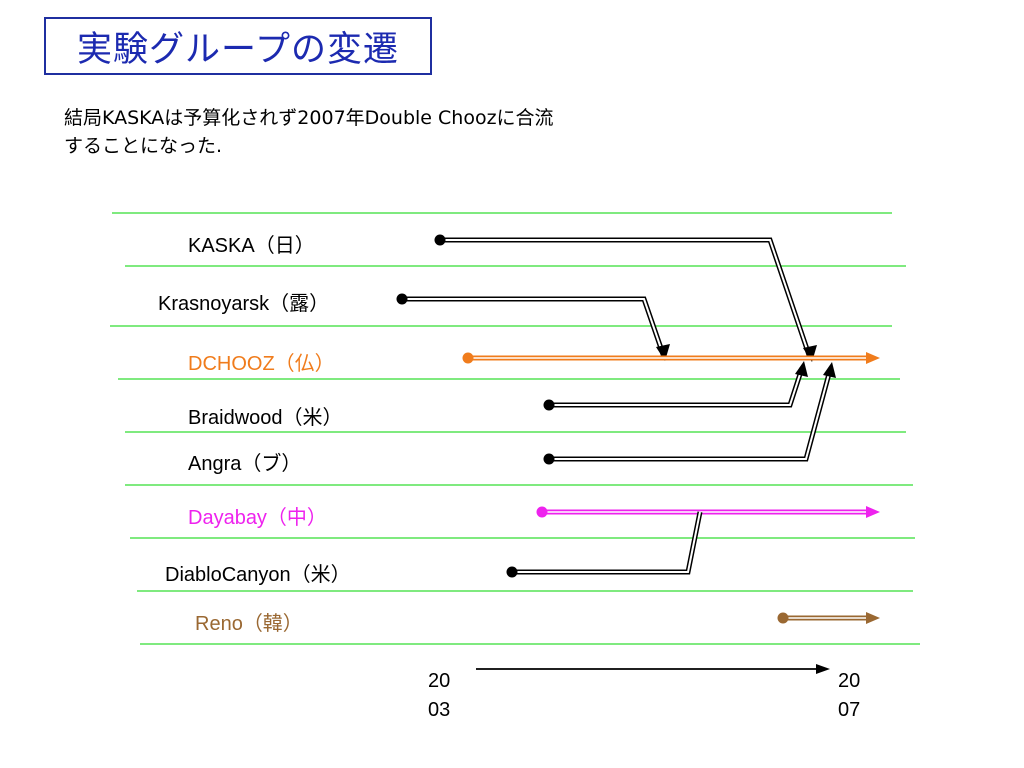 This screenshot has height=768, width=1024. I want to click on year-end: 20 07, so click(849, 696).